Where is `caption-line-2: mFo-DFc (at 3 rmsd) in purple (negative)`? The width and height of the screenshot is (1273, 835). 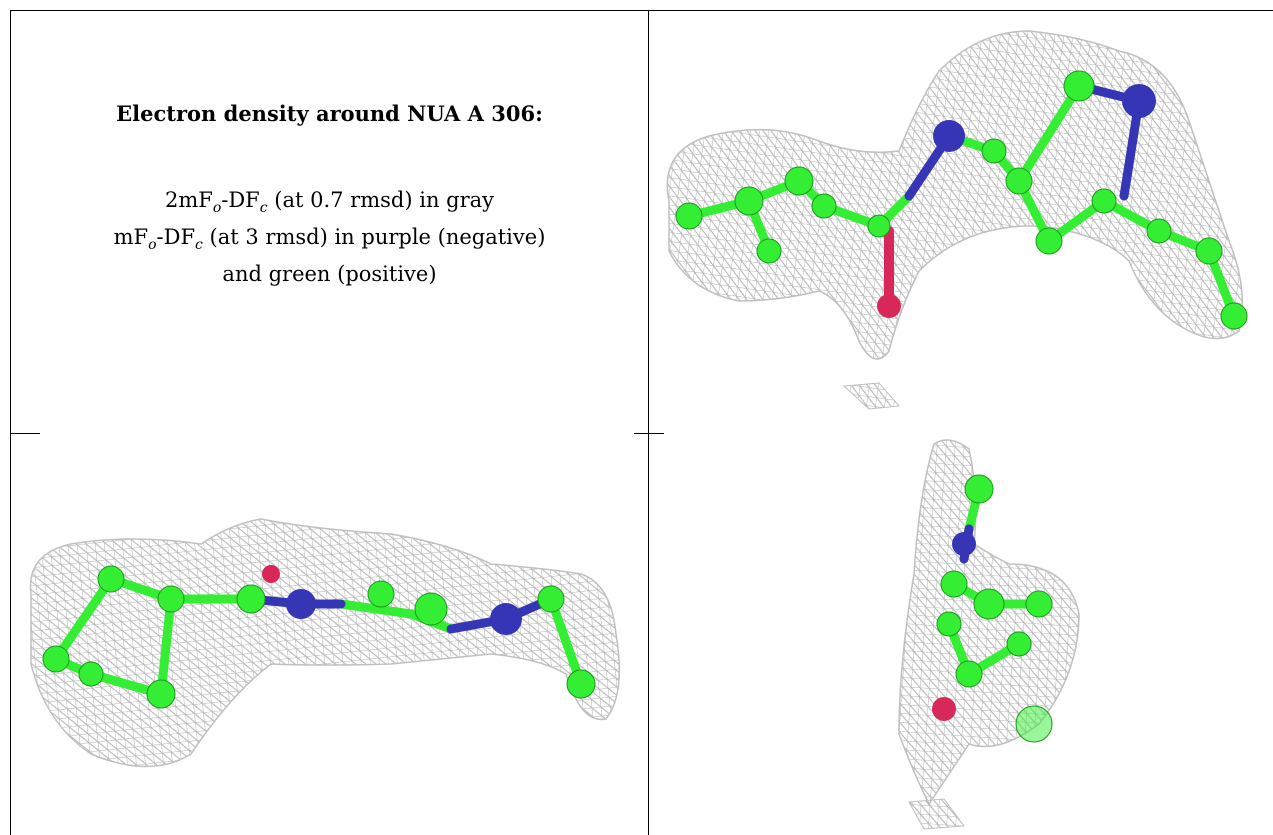 caption-line-2: mFo-DFc (at 3 rmsd) in purple (negative) is located at coordinates (329, 239).